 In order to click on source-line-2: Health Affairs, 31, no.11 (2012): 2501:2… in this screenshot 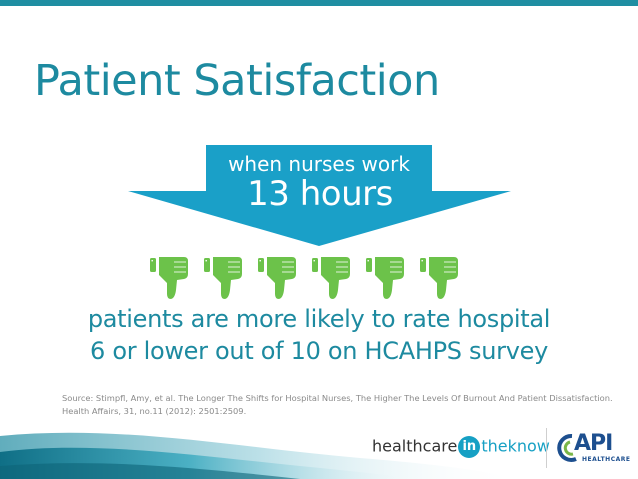, I will do `click(154, 411)`.